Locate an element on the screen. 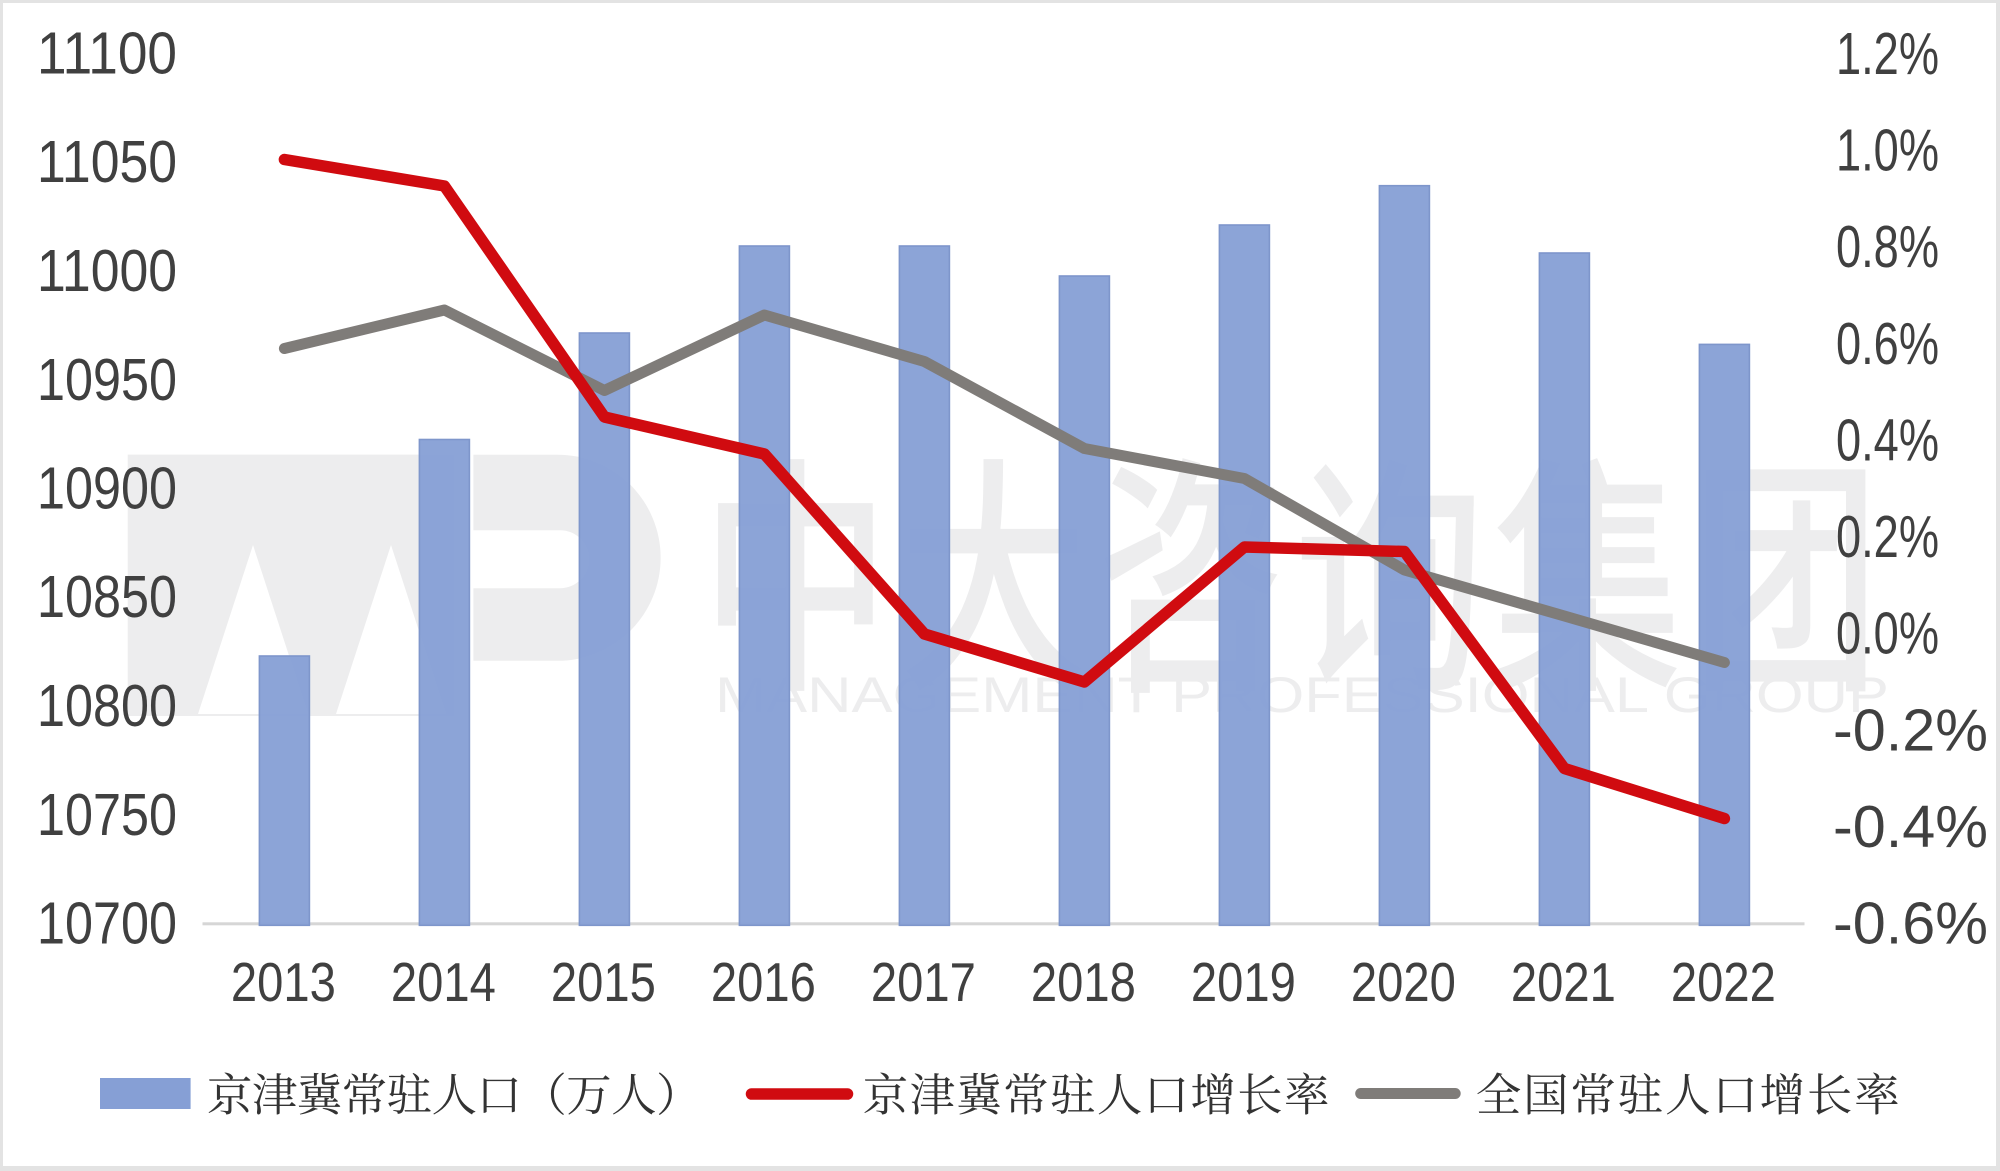 This screenshot has width=2000, height=1171. svg-text: 2017 is located at coordinates (923, 982).